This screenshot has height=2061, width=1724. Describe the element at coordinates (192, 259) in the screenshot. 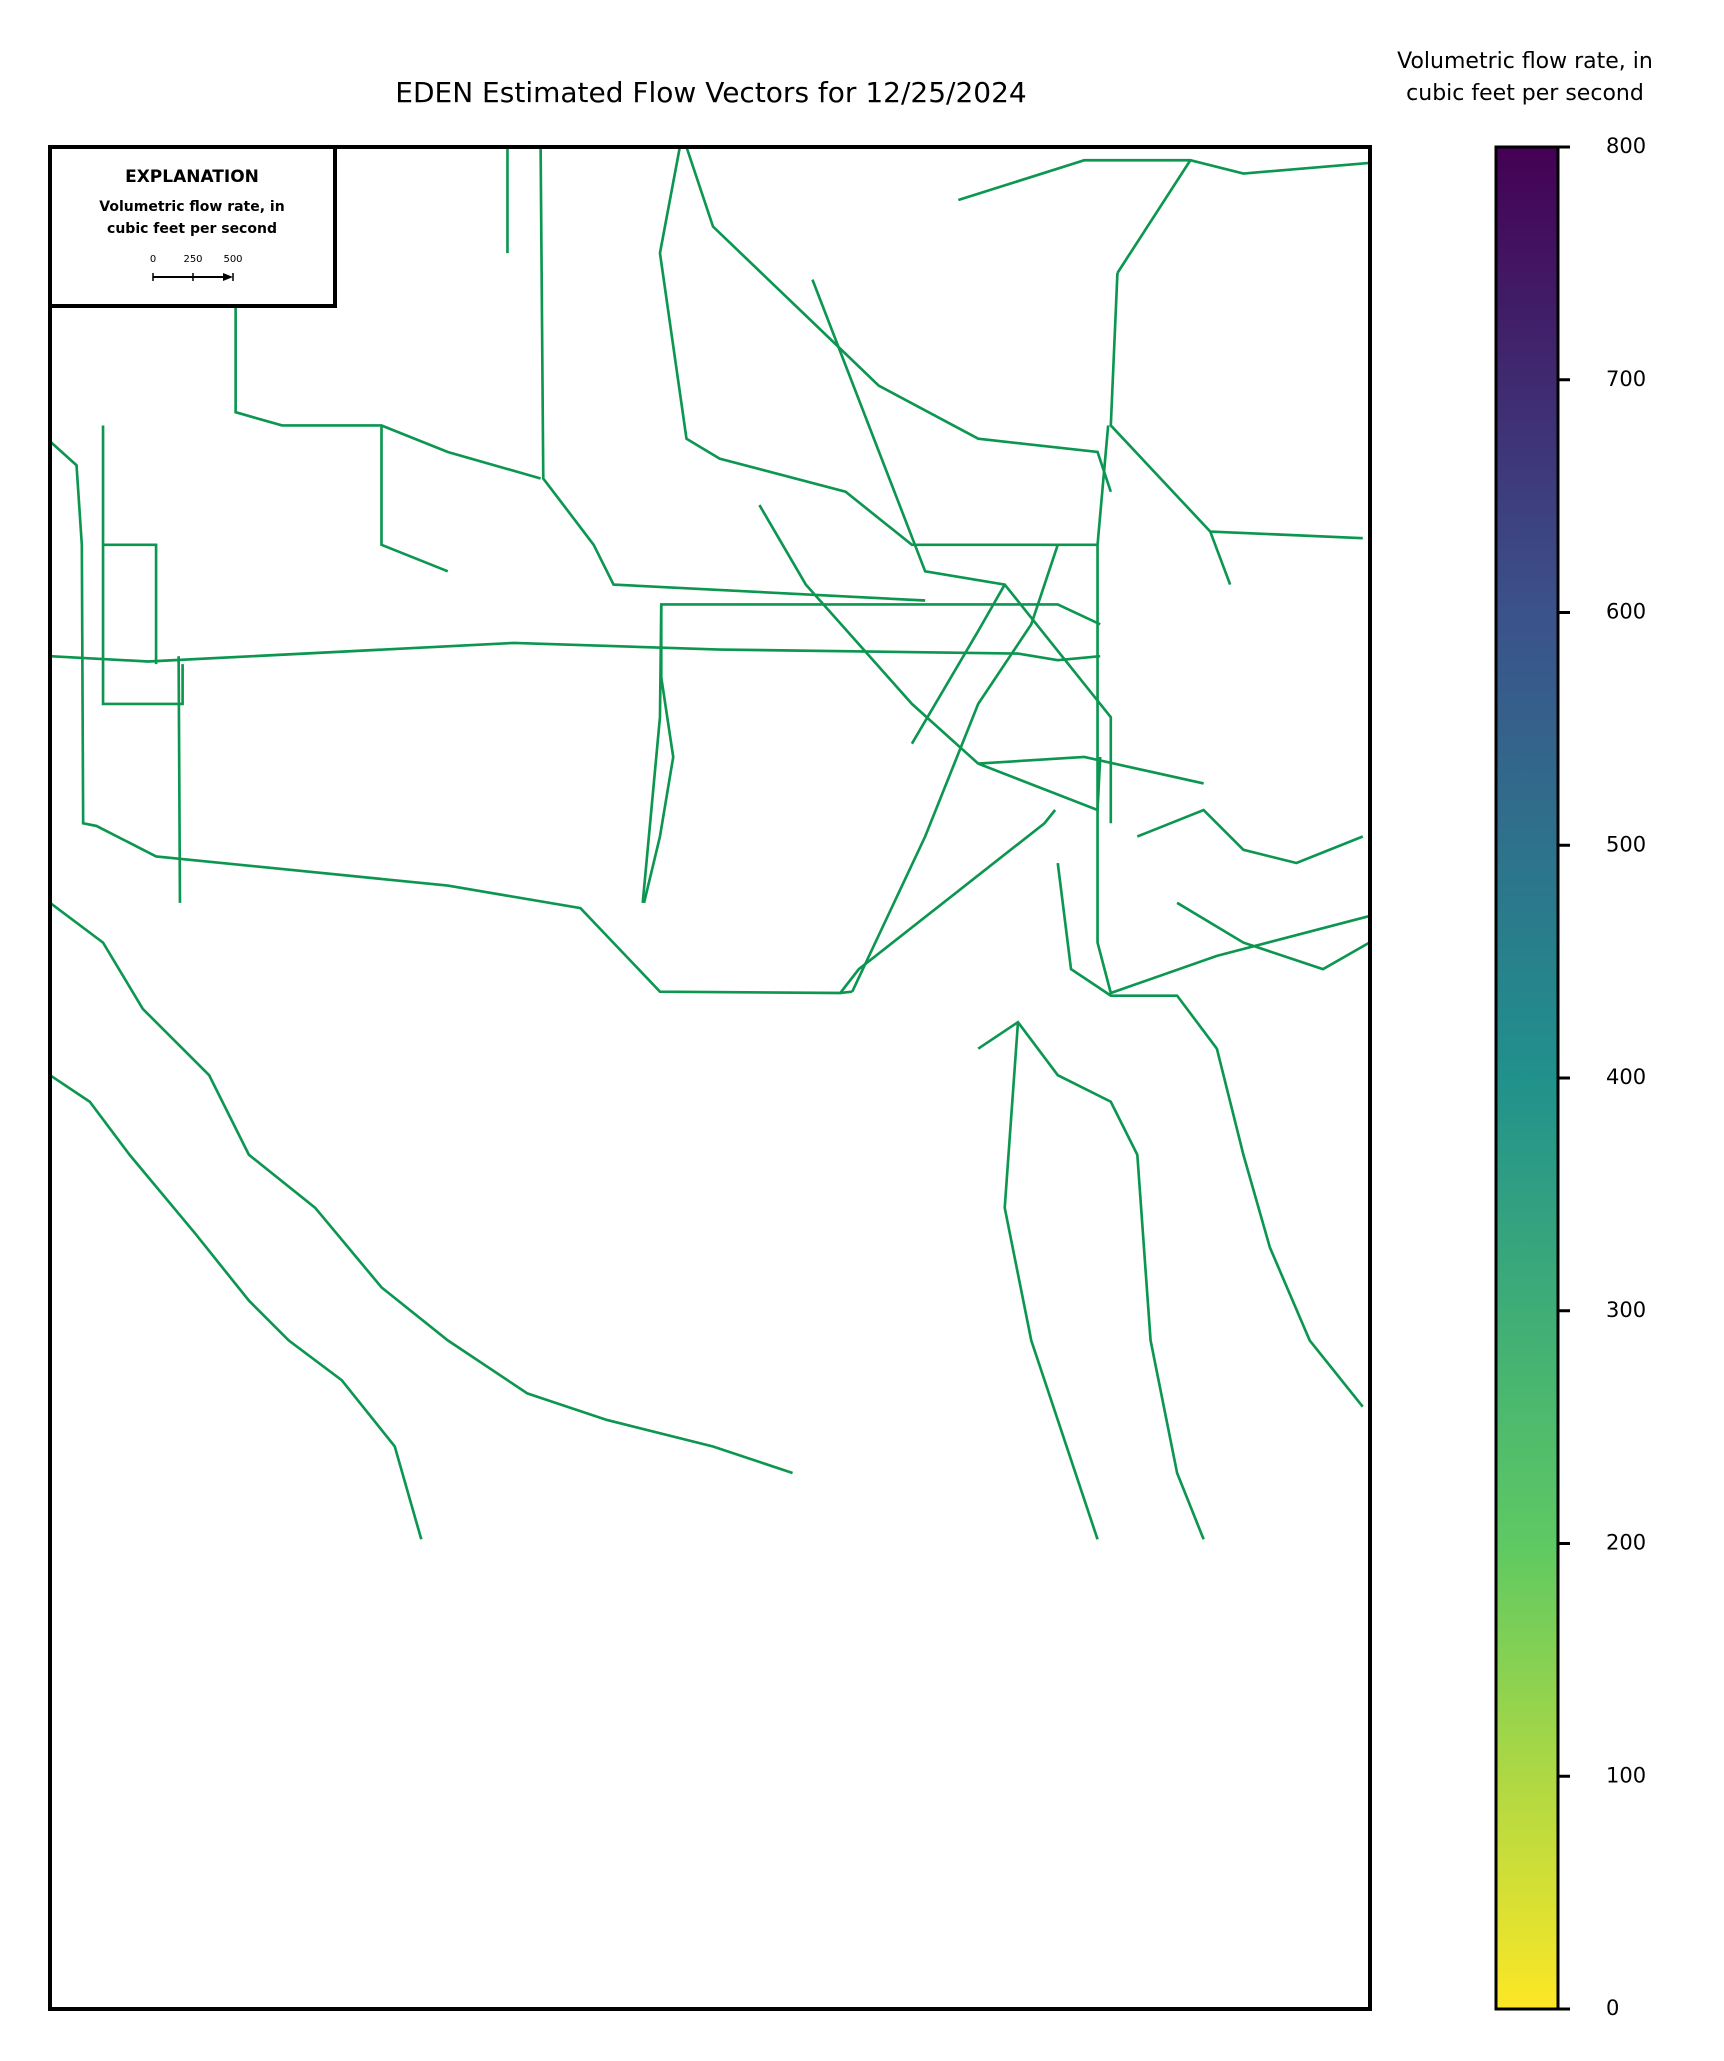

I see `scale-tick-label: 250` at that location.